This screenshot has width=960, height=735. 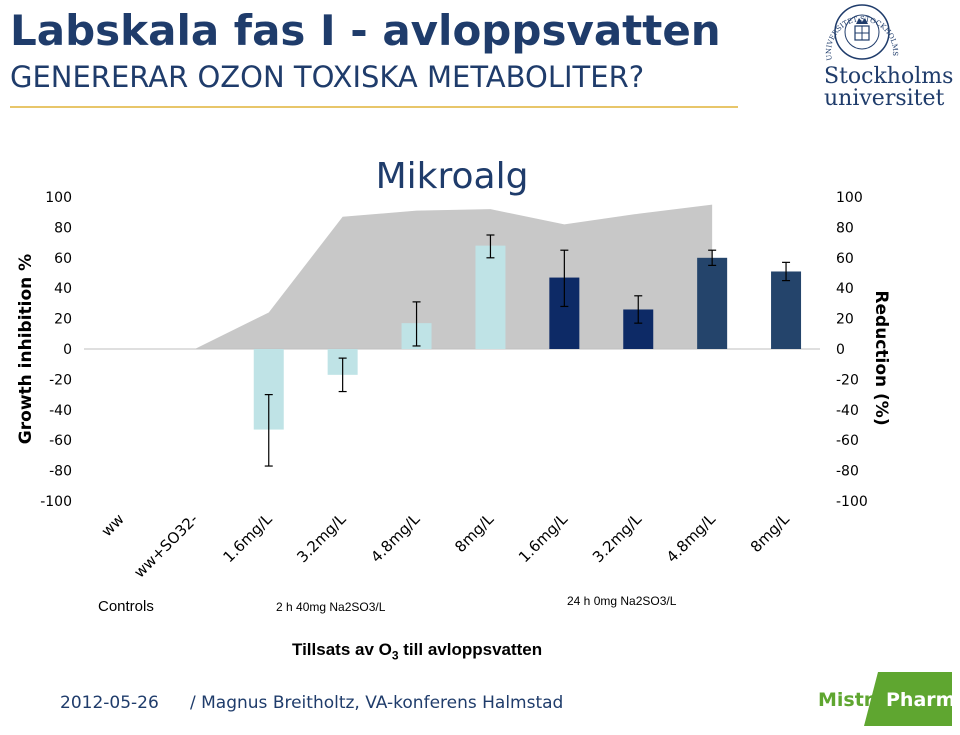 What do you see at coordinates (395, 538) in the screenshot?
I see `category-label-4: 4.8mg/L` at bounding box center [395, 538].